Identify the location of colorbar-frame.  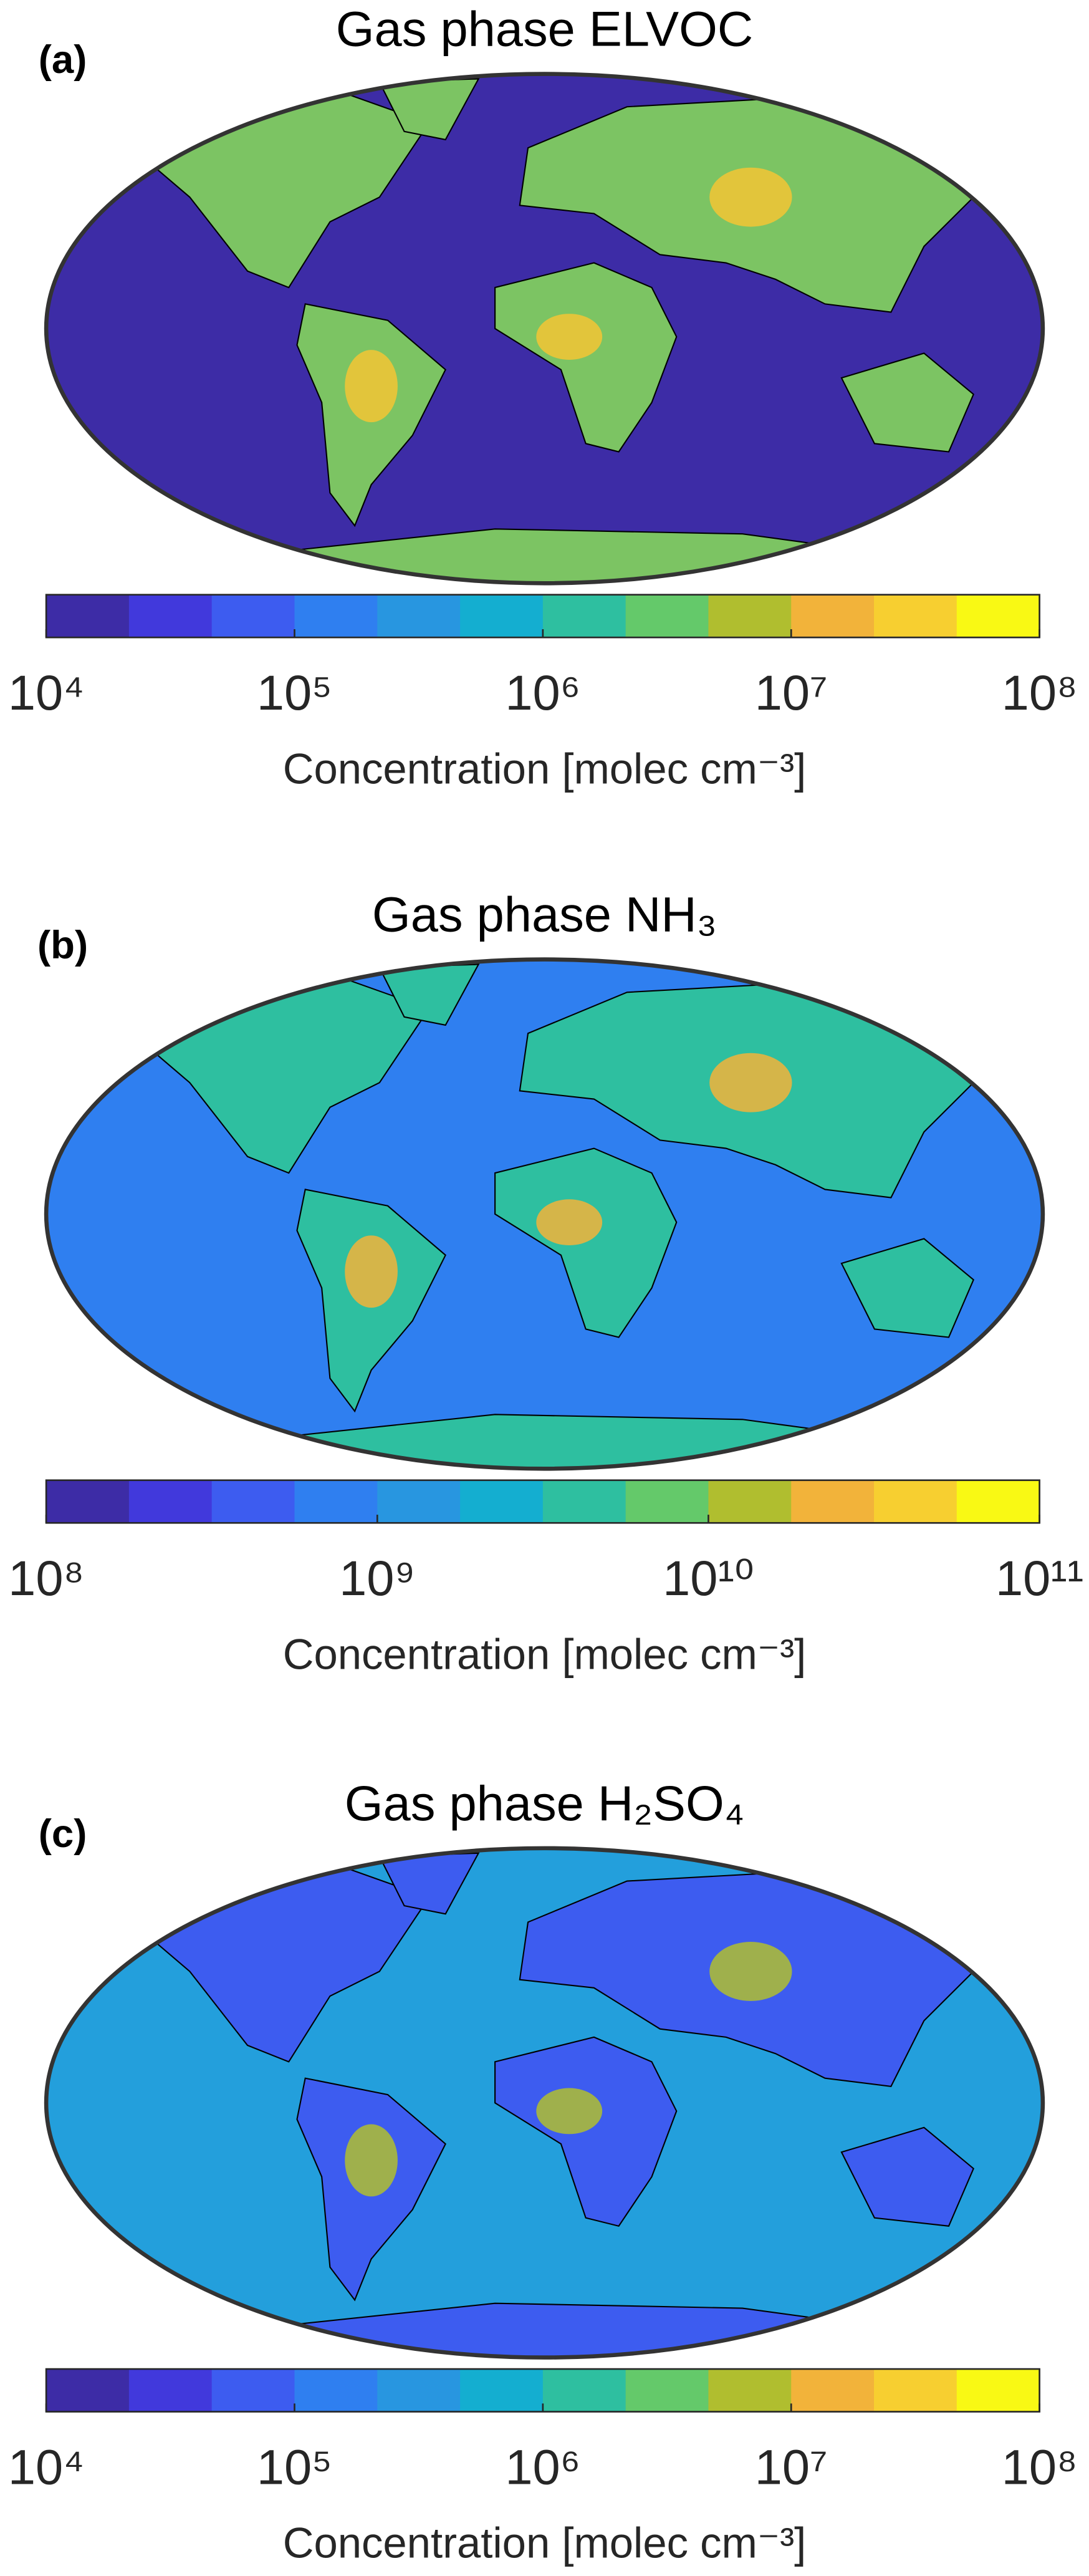
(542, 1501).